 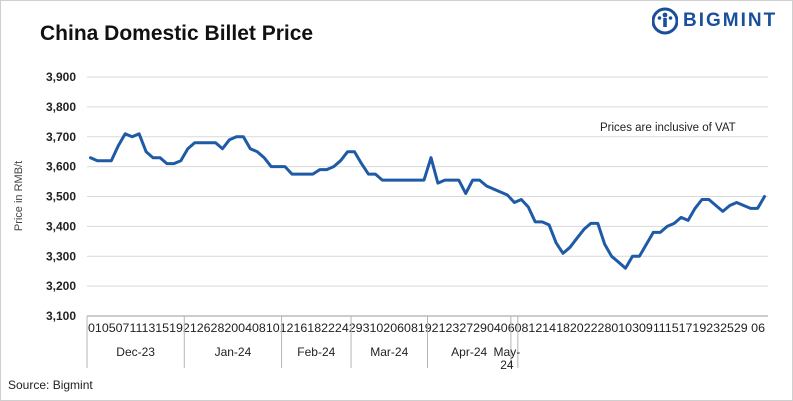 I want to click on brand-logo: BIGMINT, so click(x=714, y=21).